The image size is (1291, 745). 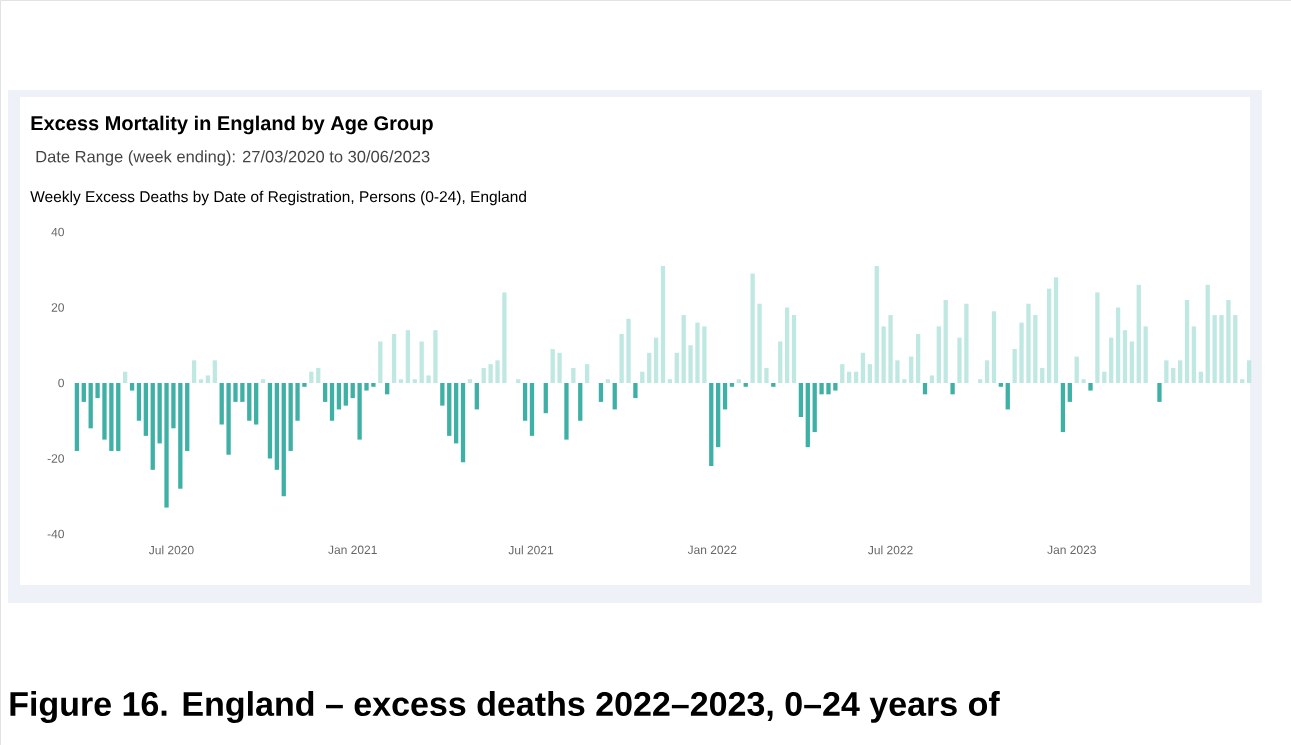 I want to click on chart-subtitle: Date Range (week ending): 27/03/2020 to 30/06/2023, so click(x=233, y=158).